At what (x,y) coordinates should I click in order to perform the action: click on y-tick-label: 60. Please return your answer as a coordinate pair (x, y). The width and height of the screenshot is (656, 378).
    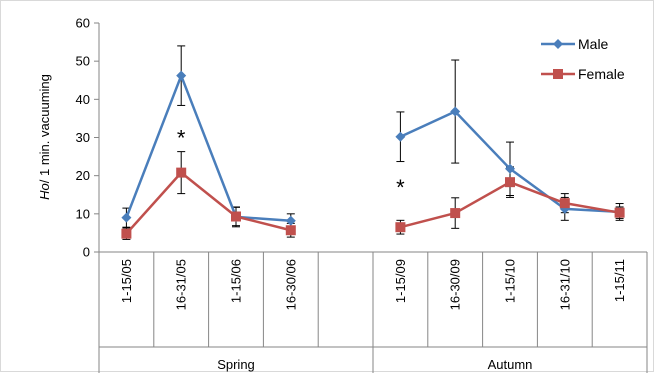
    Looking at the image, I should click on (83, 23).